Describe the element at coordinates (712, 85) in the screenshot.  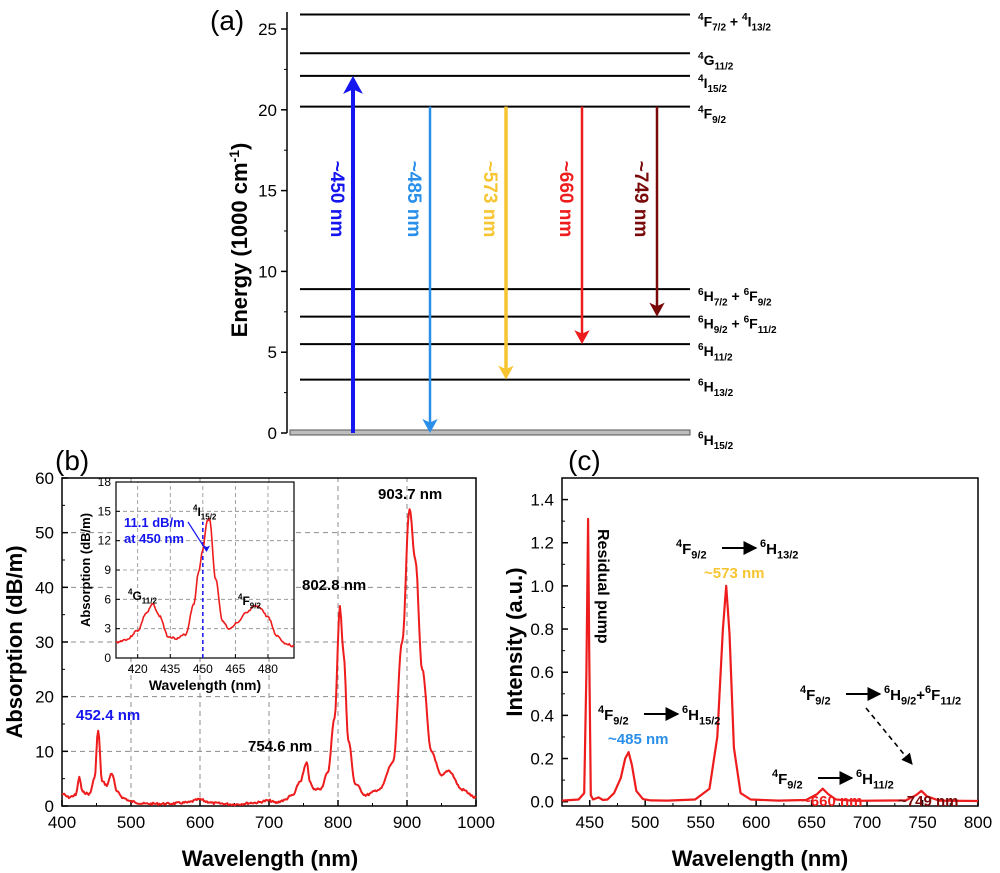
I see `level-label: 4I15/2` at that location.